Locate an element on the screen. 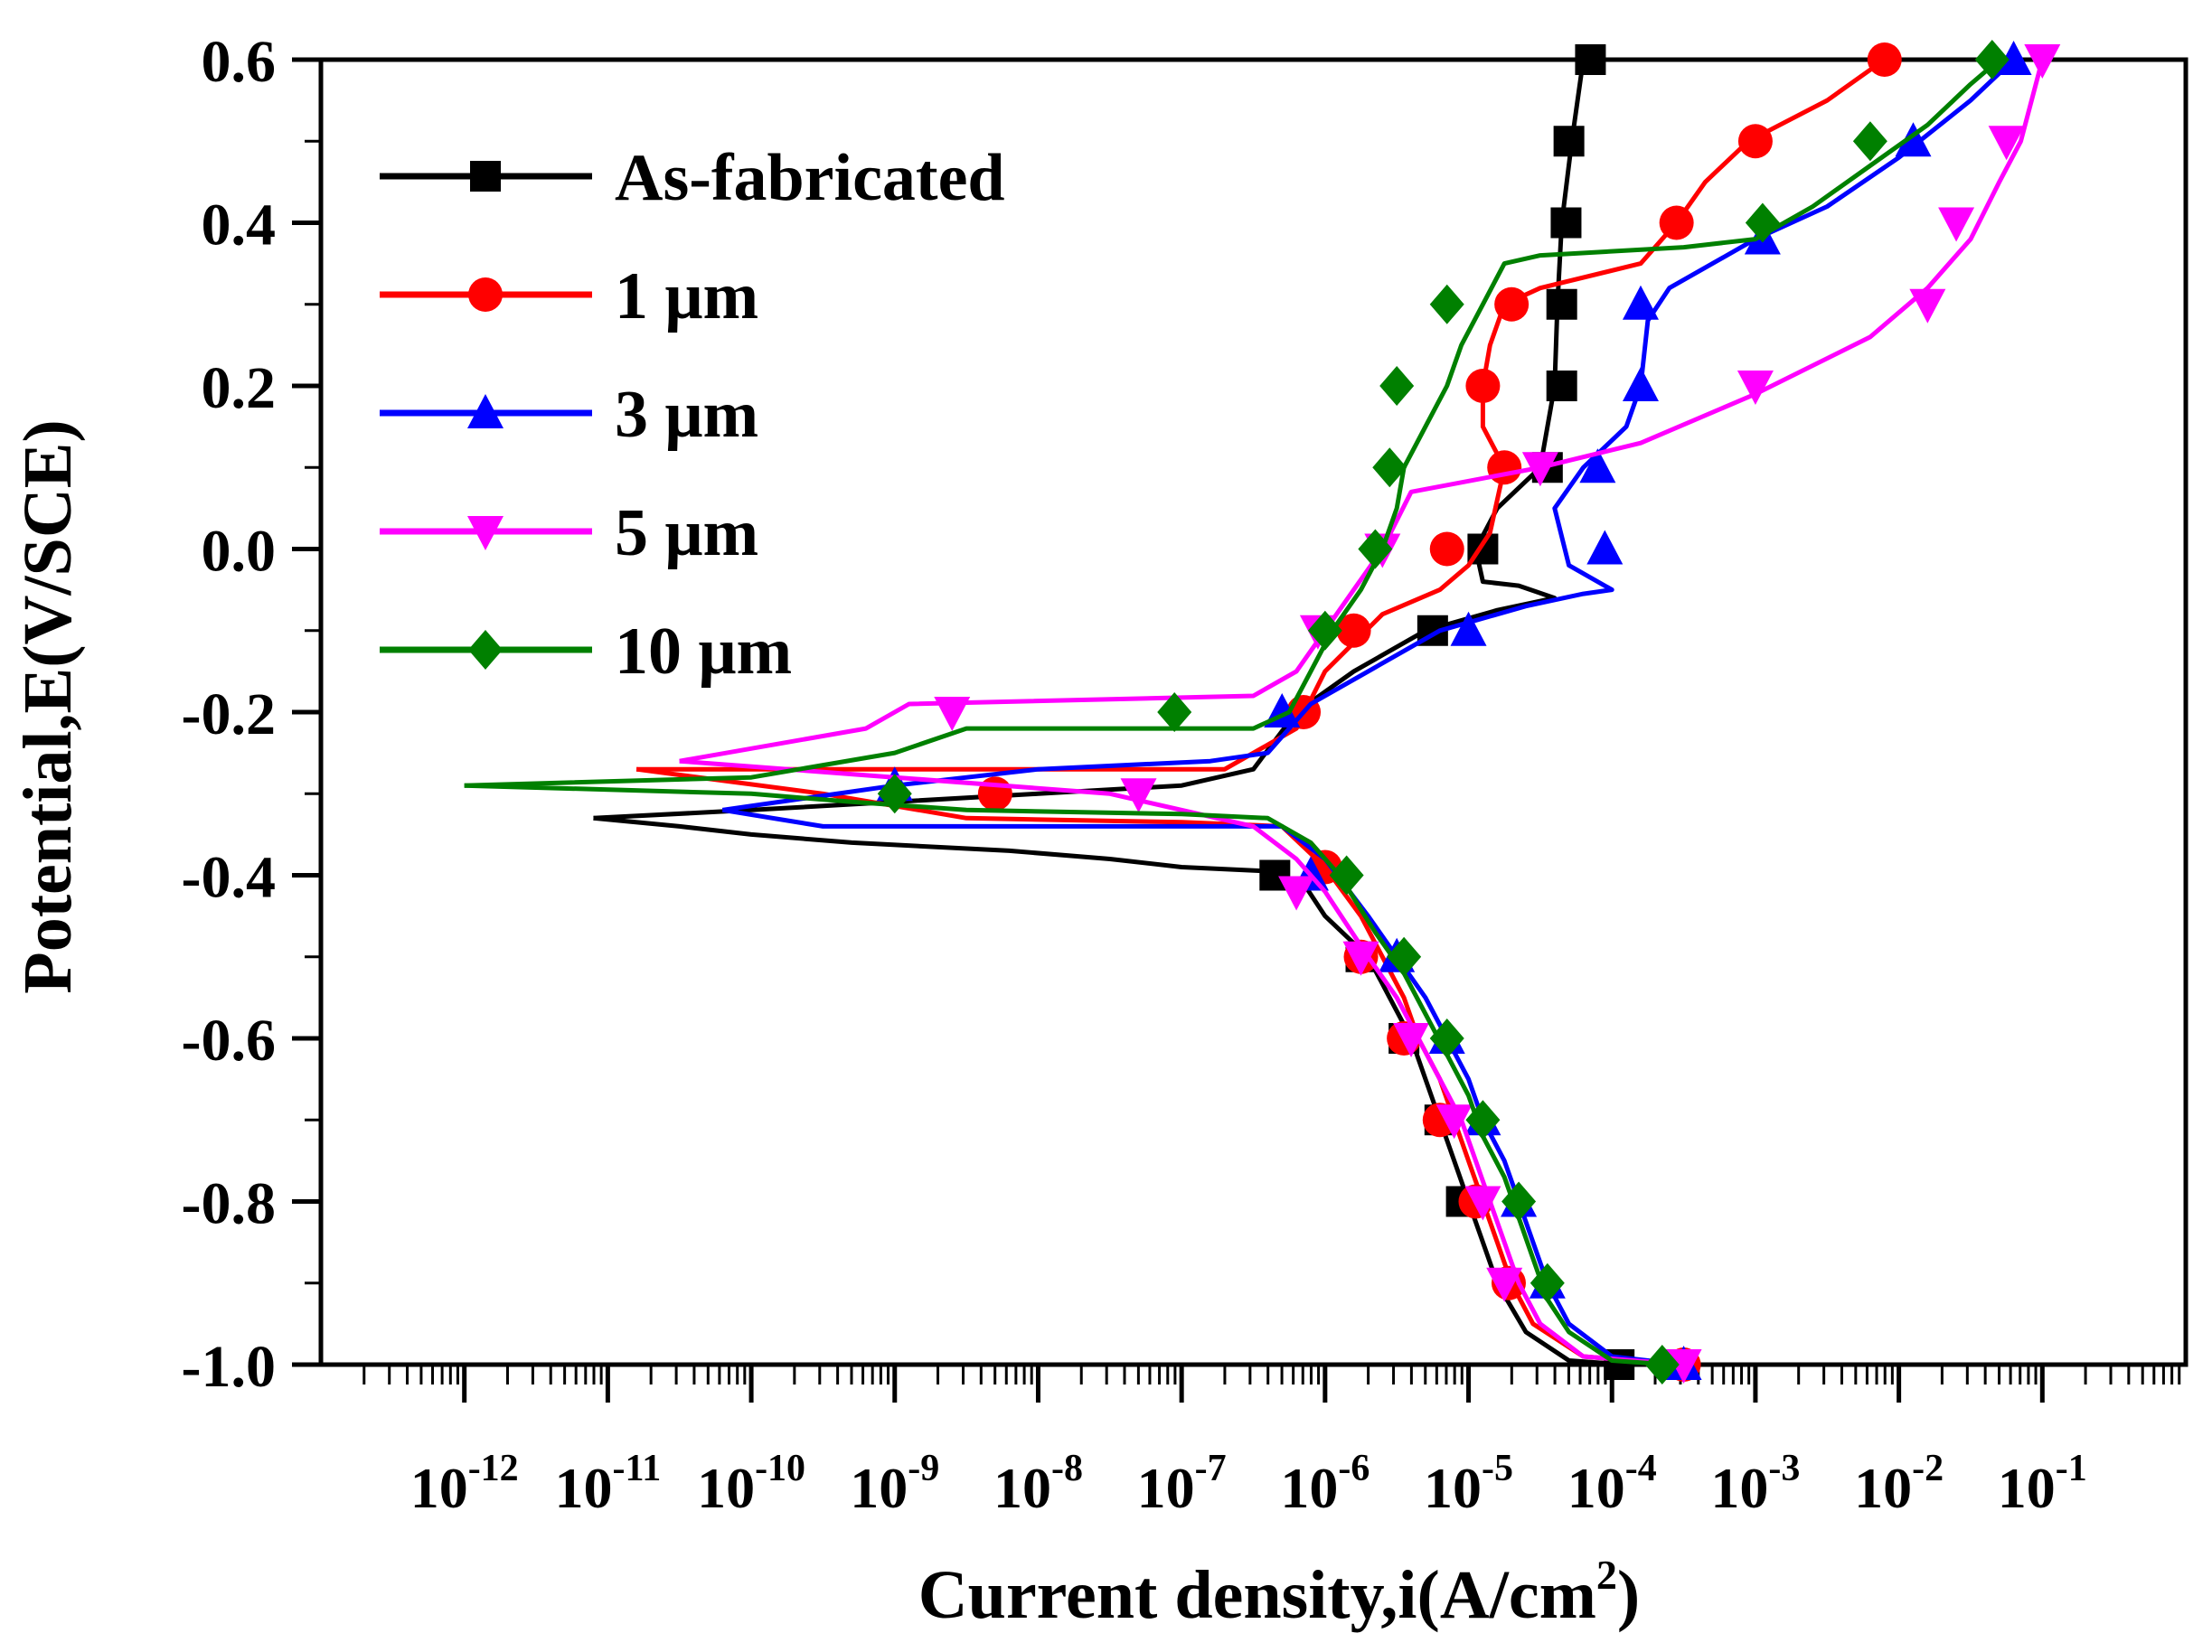  x-axis-label: Current density,i(A/cm2) is located at coordinates (1279, 1592).